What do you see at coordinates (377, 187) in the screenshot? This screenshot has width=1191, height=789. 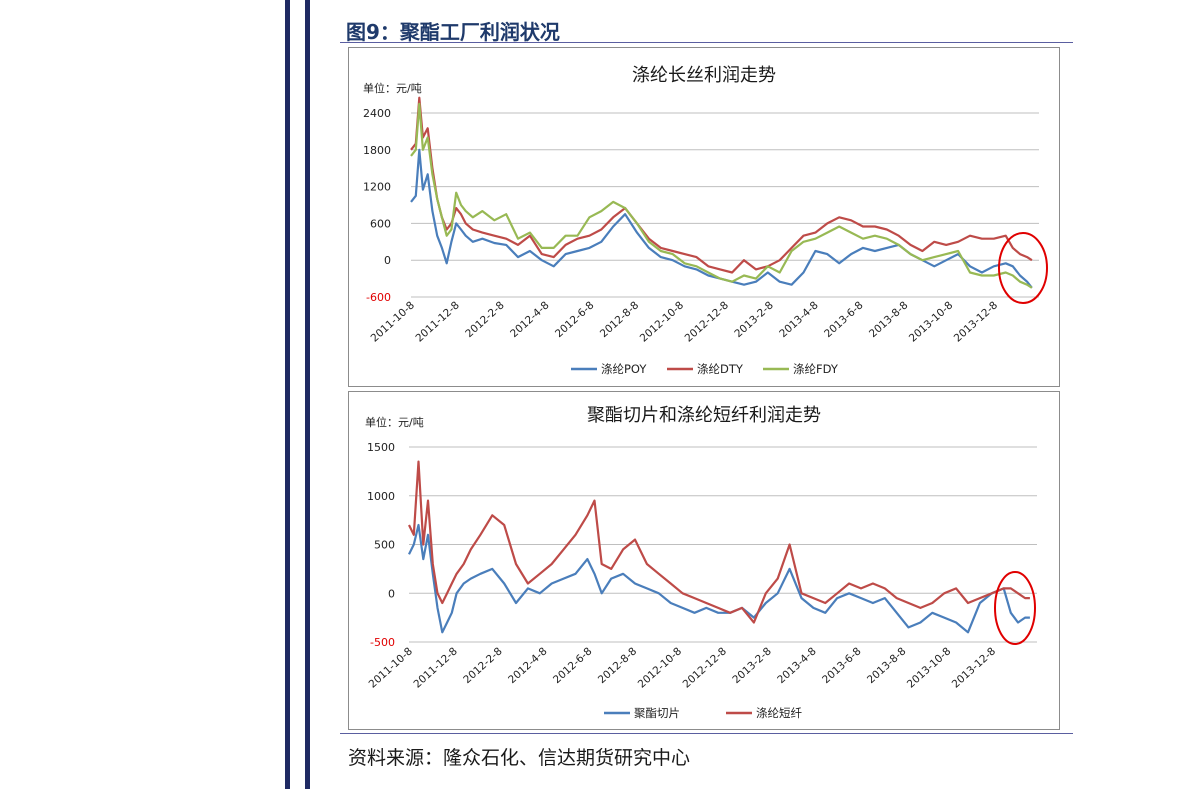 I see `y-tick-label: 1200` at bounding box center [377, 187].